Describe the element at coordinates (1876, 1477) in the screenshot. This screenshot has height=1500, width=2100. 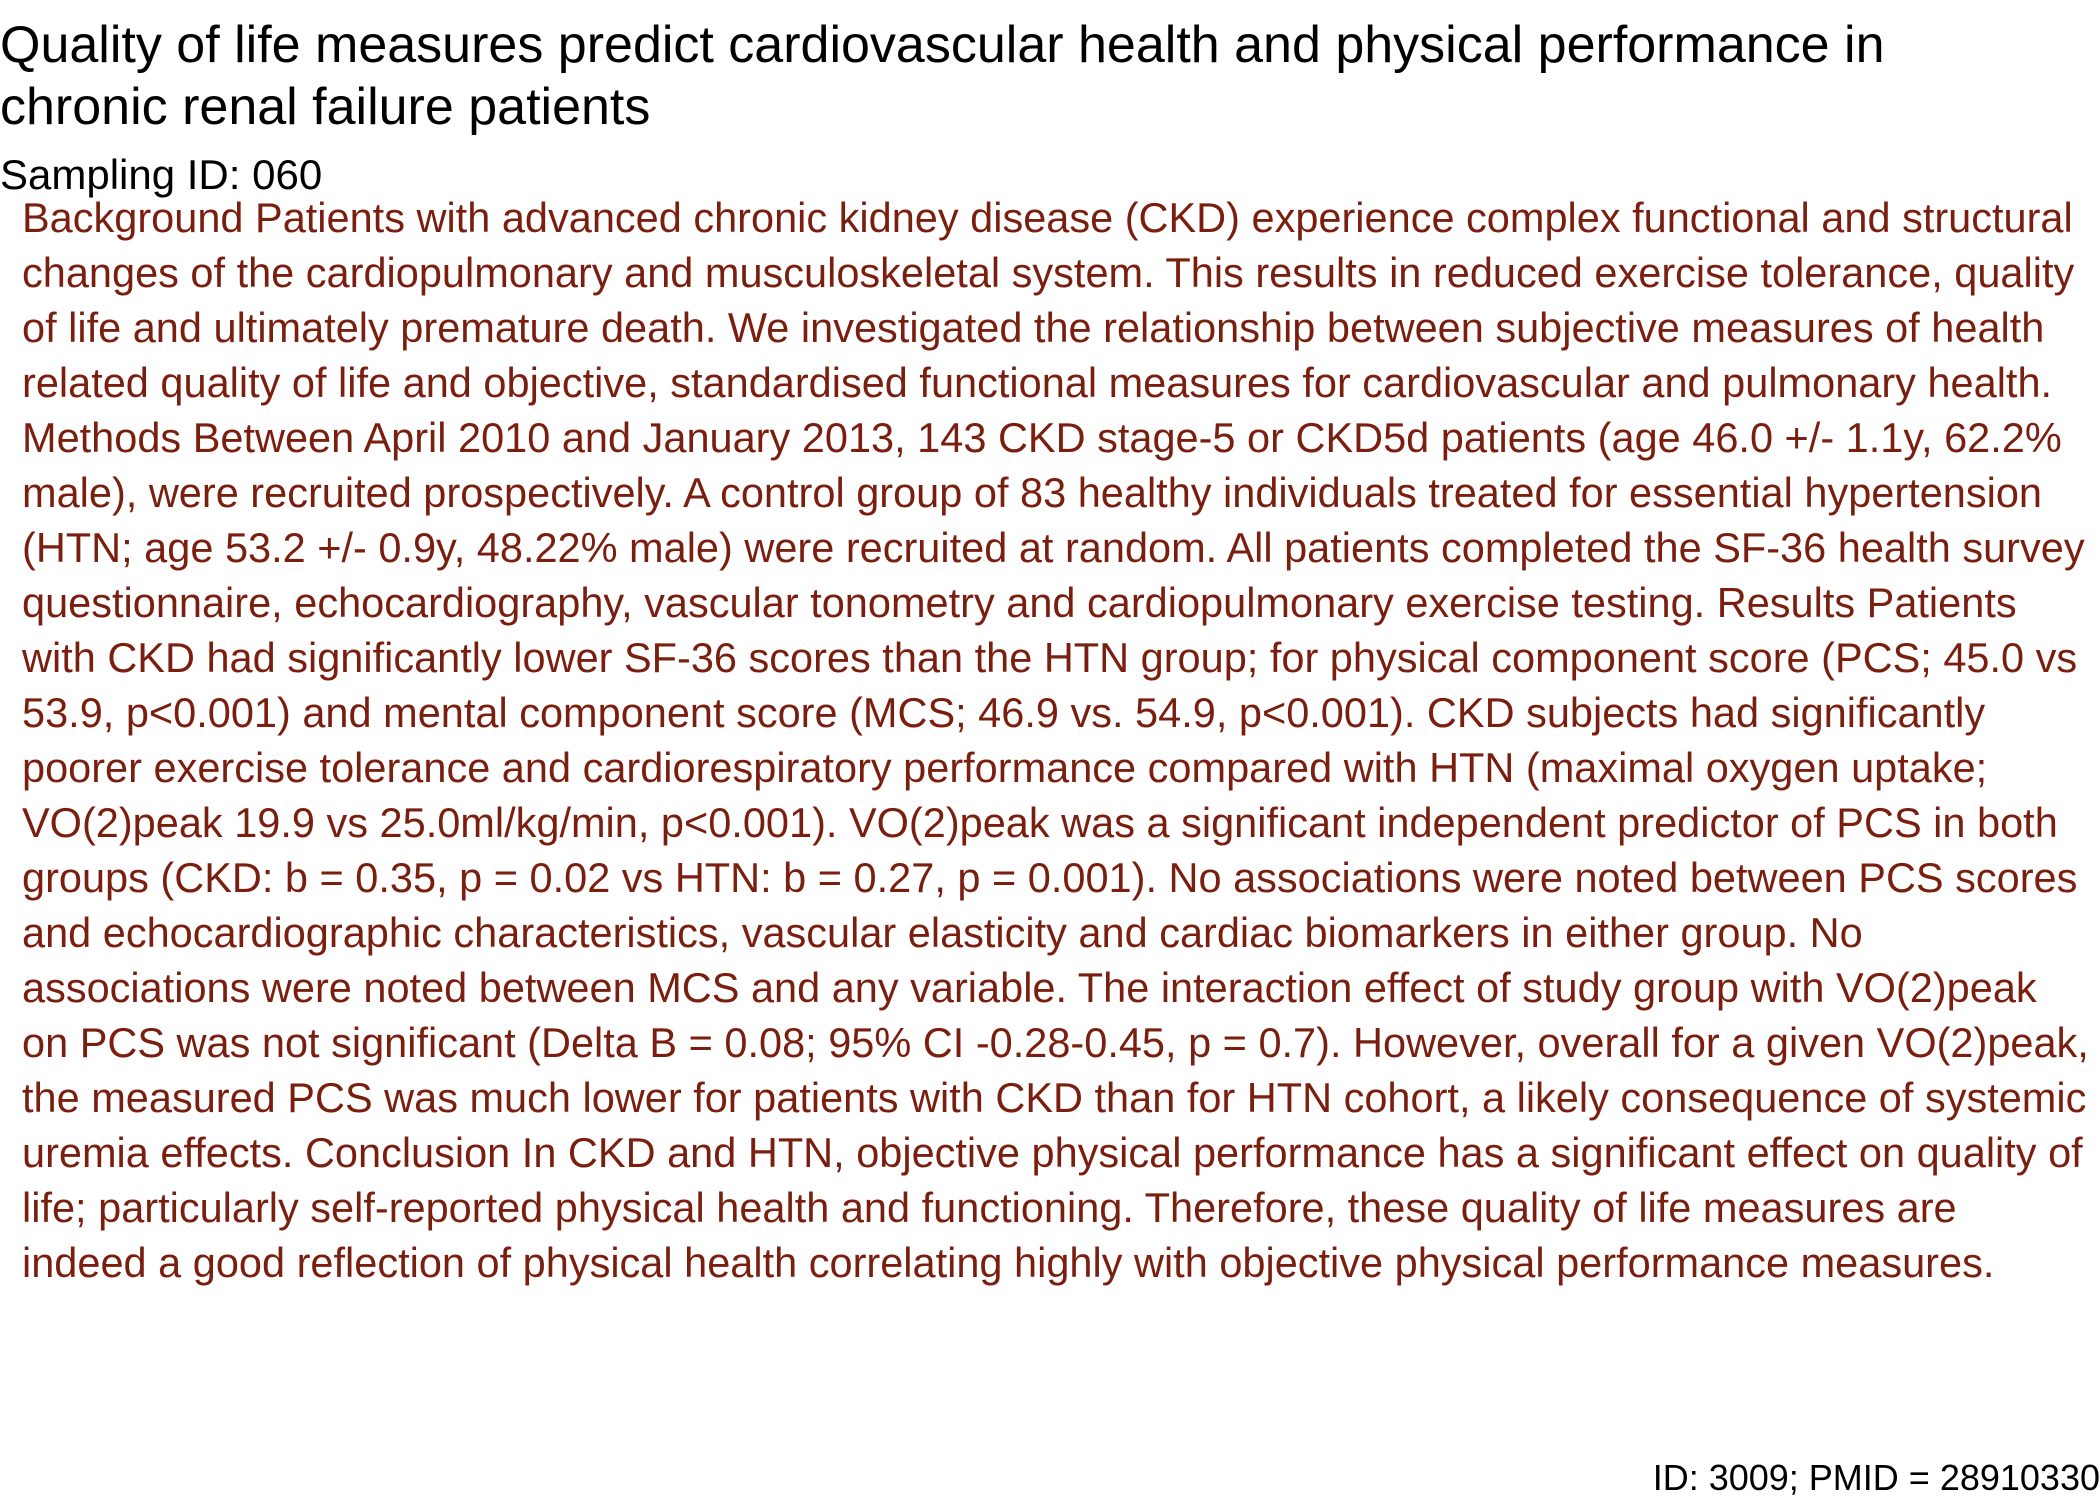
I see `footer-id: ID: 3009; PMID = 28910330` at that location.